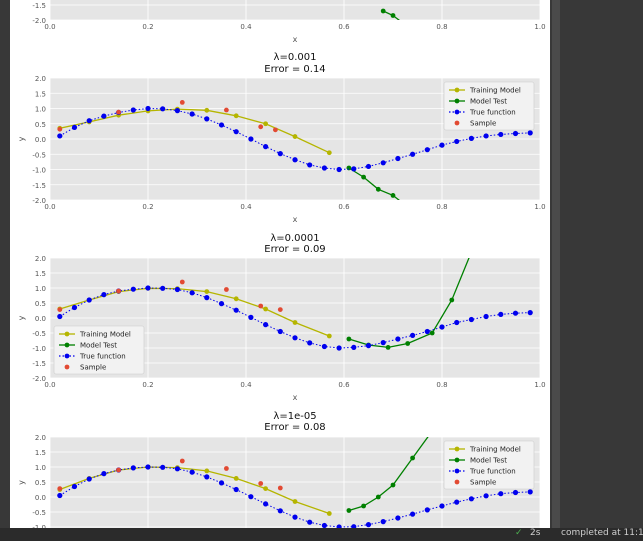  Describe the element at coordinates (495, 450) in the screenshot. I see `legend-entry: Training Model` at that location.